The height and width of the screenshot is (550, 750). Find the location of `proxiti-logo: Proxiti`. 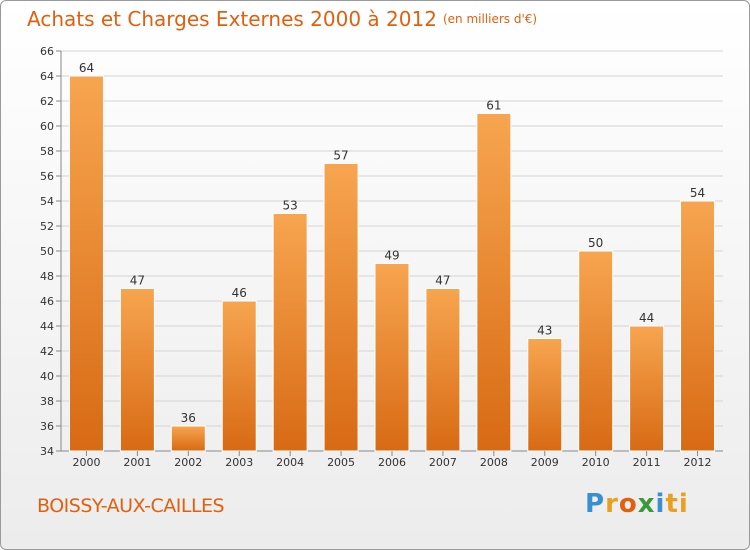

proxiti-logo: Proxiti is located at coordinates (637, 504).